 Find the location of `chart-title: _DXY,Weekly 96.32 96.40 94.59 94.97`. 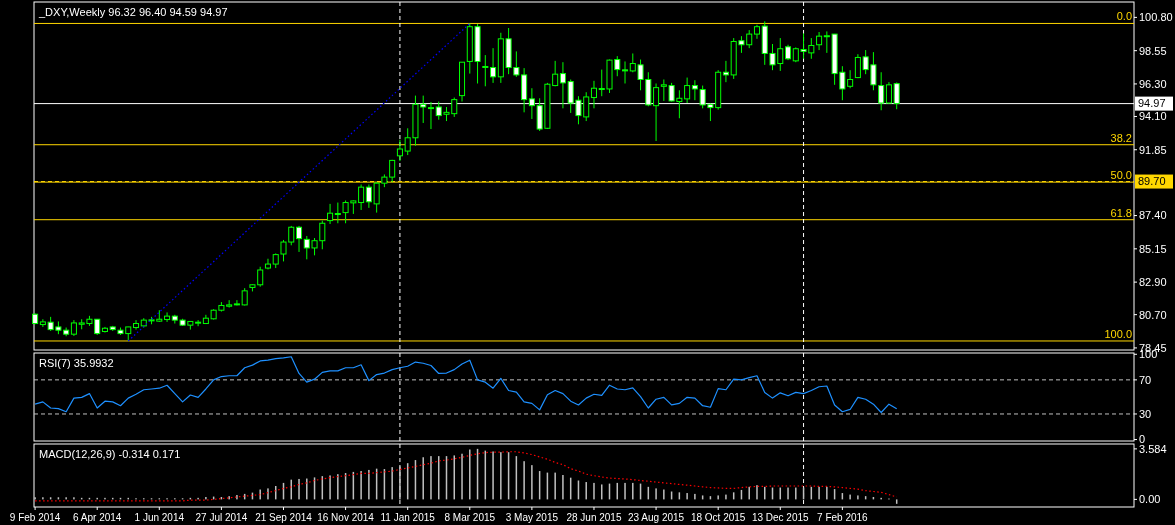

chart-title: _DXY,Weekly 96.32 96.40 94.59 94.97 is located at coordinates (133, 12).